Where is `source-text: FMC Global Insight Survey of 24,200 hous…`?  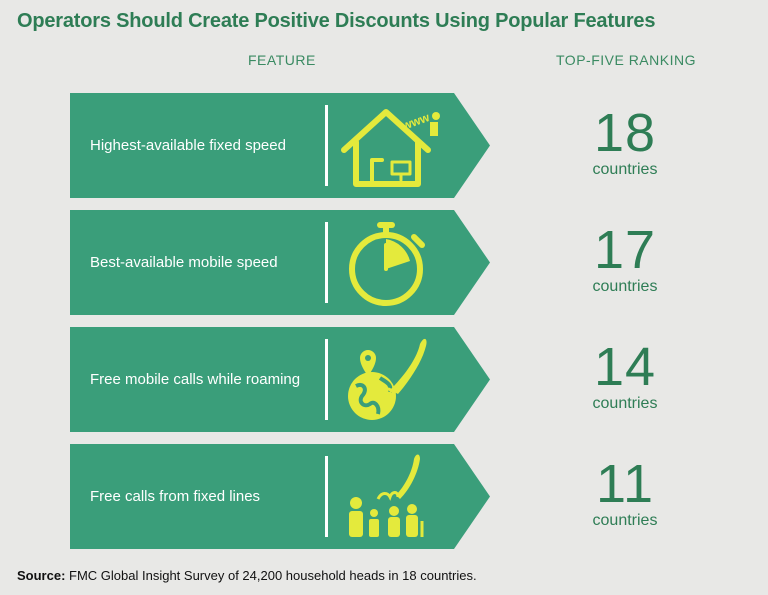
source-text: FMC Global Insight Survey of 24,200 hous… is located at coordinates (271, 575).